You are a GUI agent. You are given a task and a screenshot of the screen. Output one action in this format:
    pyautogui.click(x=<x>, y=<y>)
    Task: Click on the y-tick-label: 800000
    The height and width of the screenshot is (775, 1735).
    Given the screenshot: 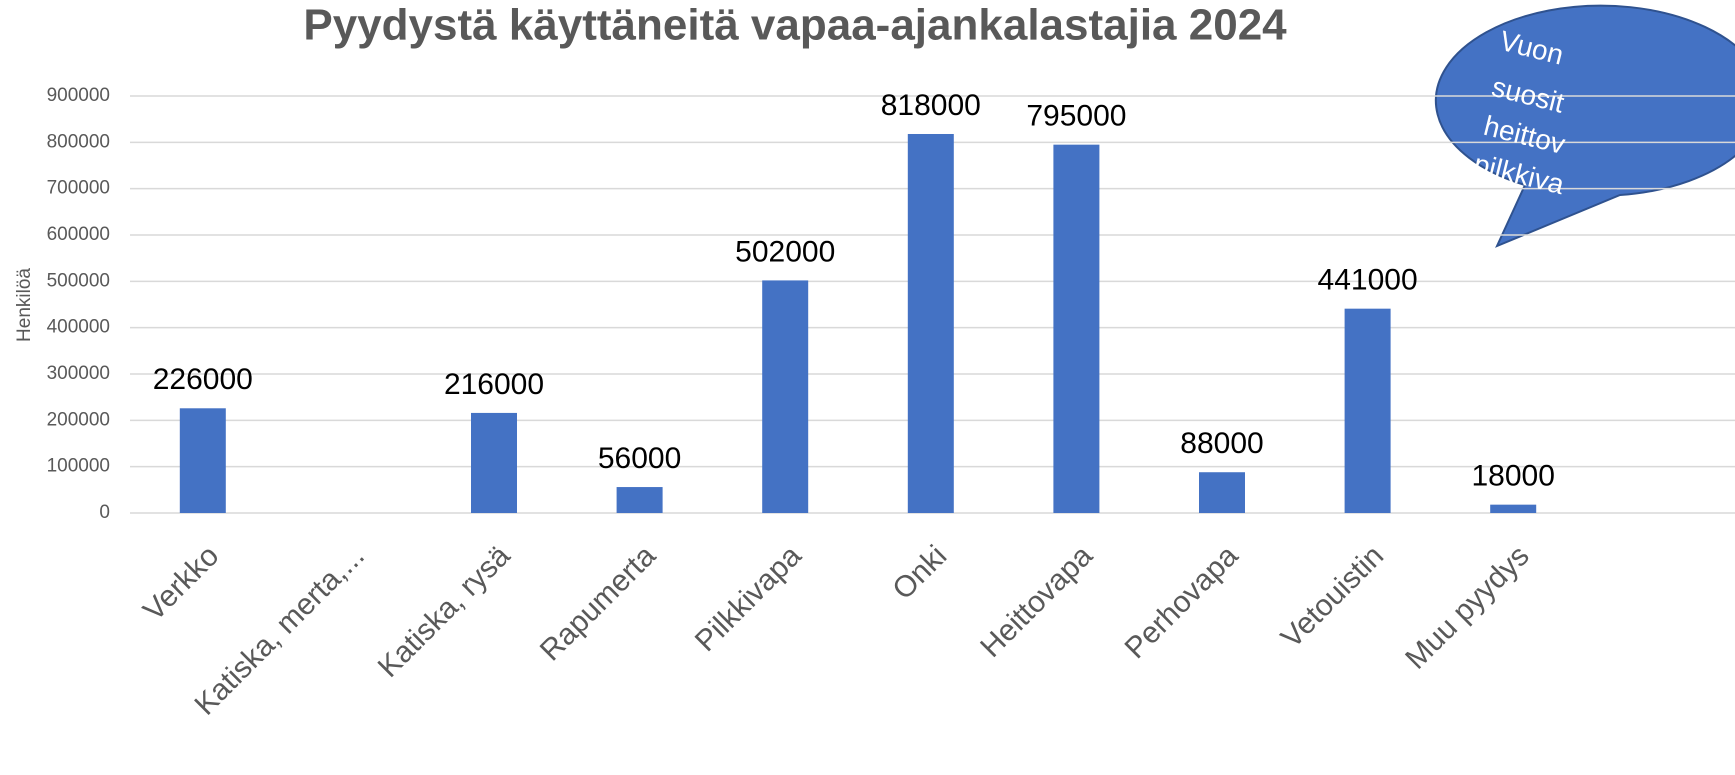 What is the action you would take?
    pyautogui.click(x=78, y=141)
    